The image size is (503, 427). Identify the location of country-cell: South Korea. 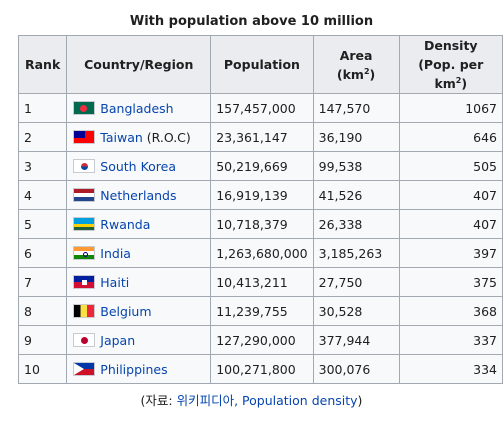
(139, 166).